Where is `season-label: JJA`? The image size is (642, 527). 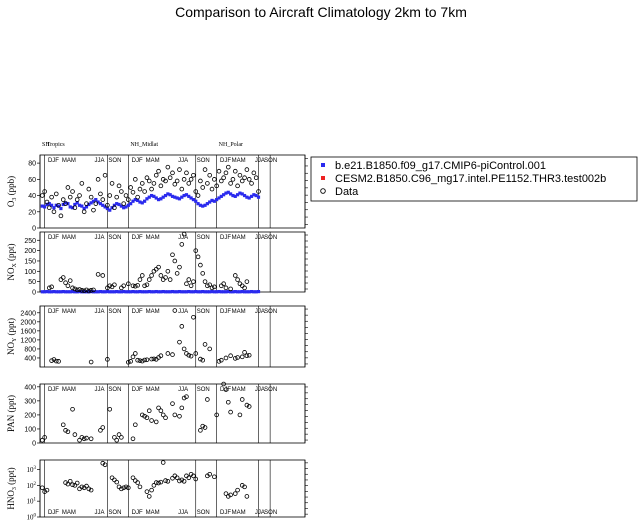 season-label: JJA is located at coordinates (260, 238).